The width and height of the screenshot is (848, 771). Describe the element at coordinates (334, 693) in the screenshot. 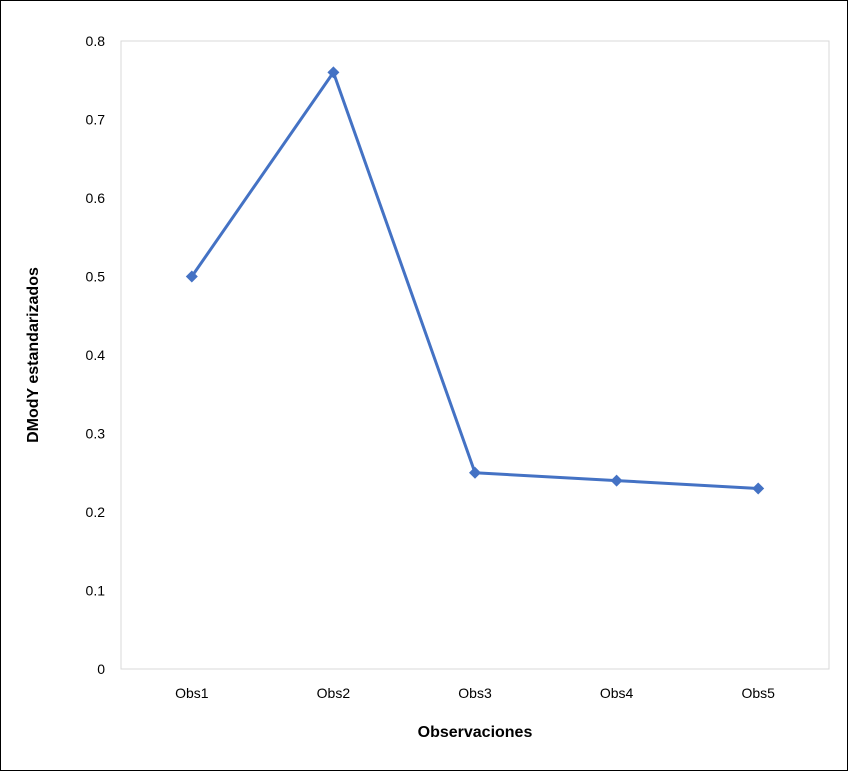

I see `x-tick-label: Obs2` at that location.